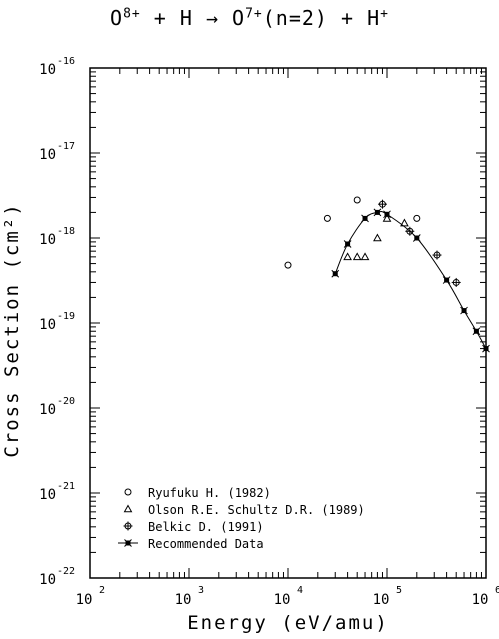 The image size is (499, 639). What do you see at coordinates (256, 510) in the screenshot?
I see `legend-label-2: Olson R.E. Schultz D.R. (1989)` at bounding box center [256, 510].